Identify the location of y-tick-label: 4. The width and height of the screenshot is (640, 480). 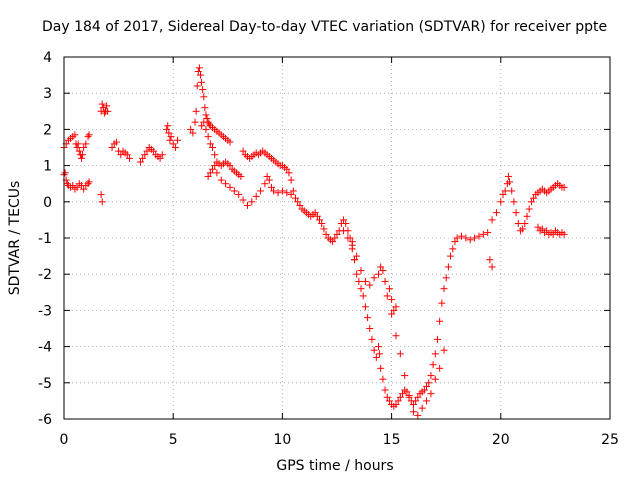
(47, 58).